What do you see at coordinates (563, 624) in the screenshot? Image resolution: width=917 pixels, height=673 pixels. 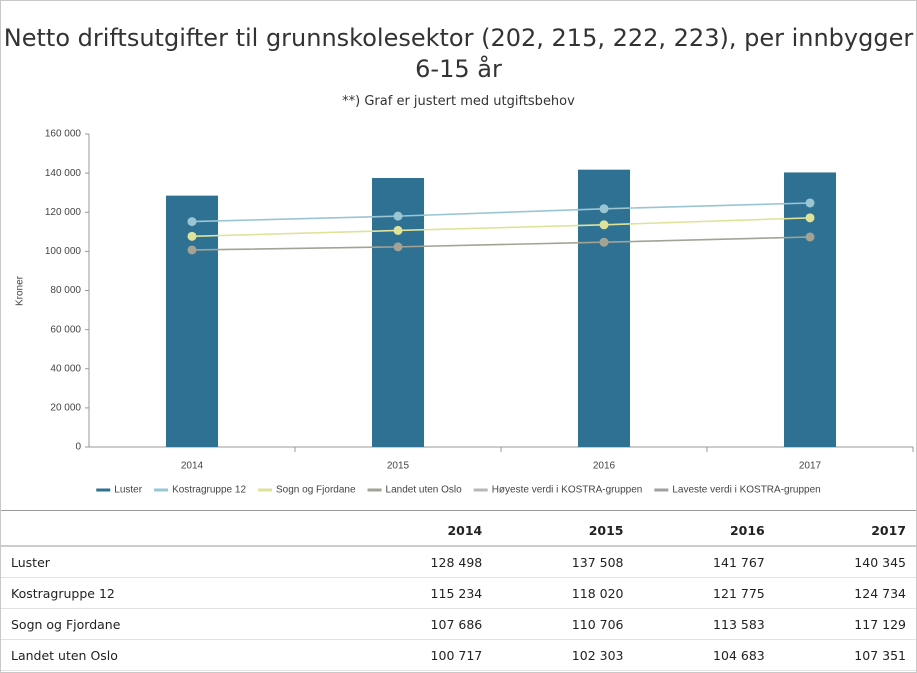 I see `table-cell: 110 706` at bounding box center [563, 624].